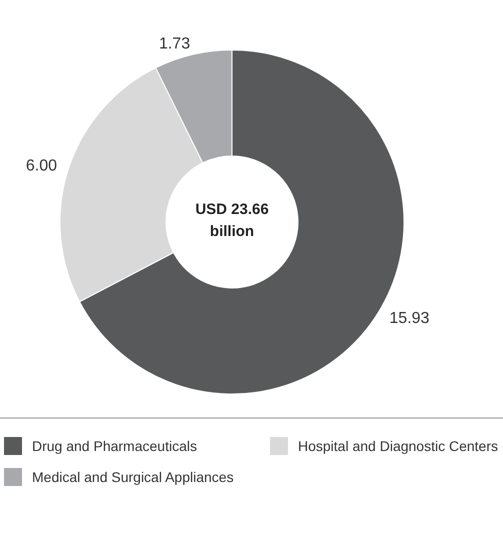 The image size is (503, 533). What do you see at coordinates (114, 446) in the screenshot?
I see `legend-label: Drug and Pharmaceuticals` at bounding box center [114, 446].